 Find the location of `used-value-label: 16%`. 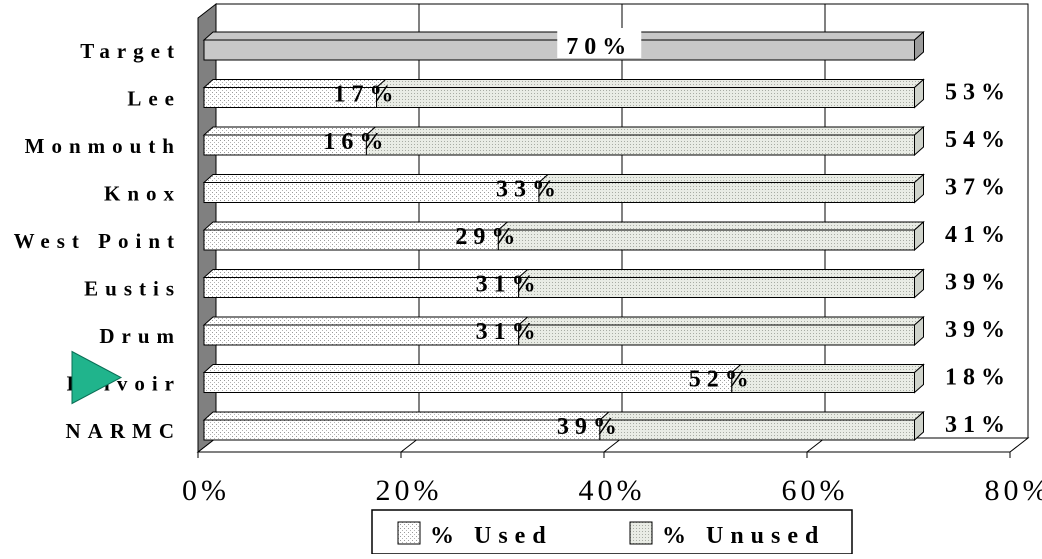

used-value-label: 16% is located at coordinates (356, 142).